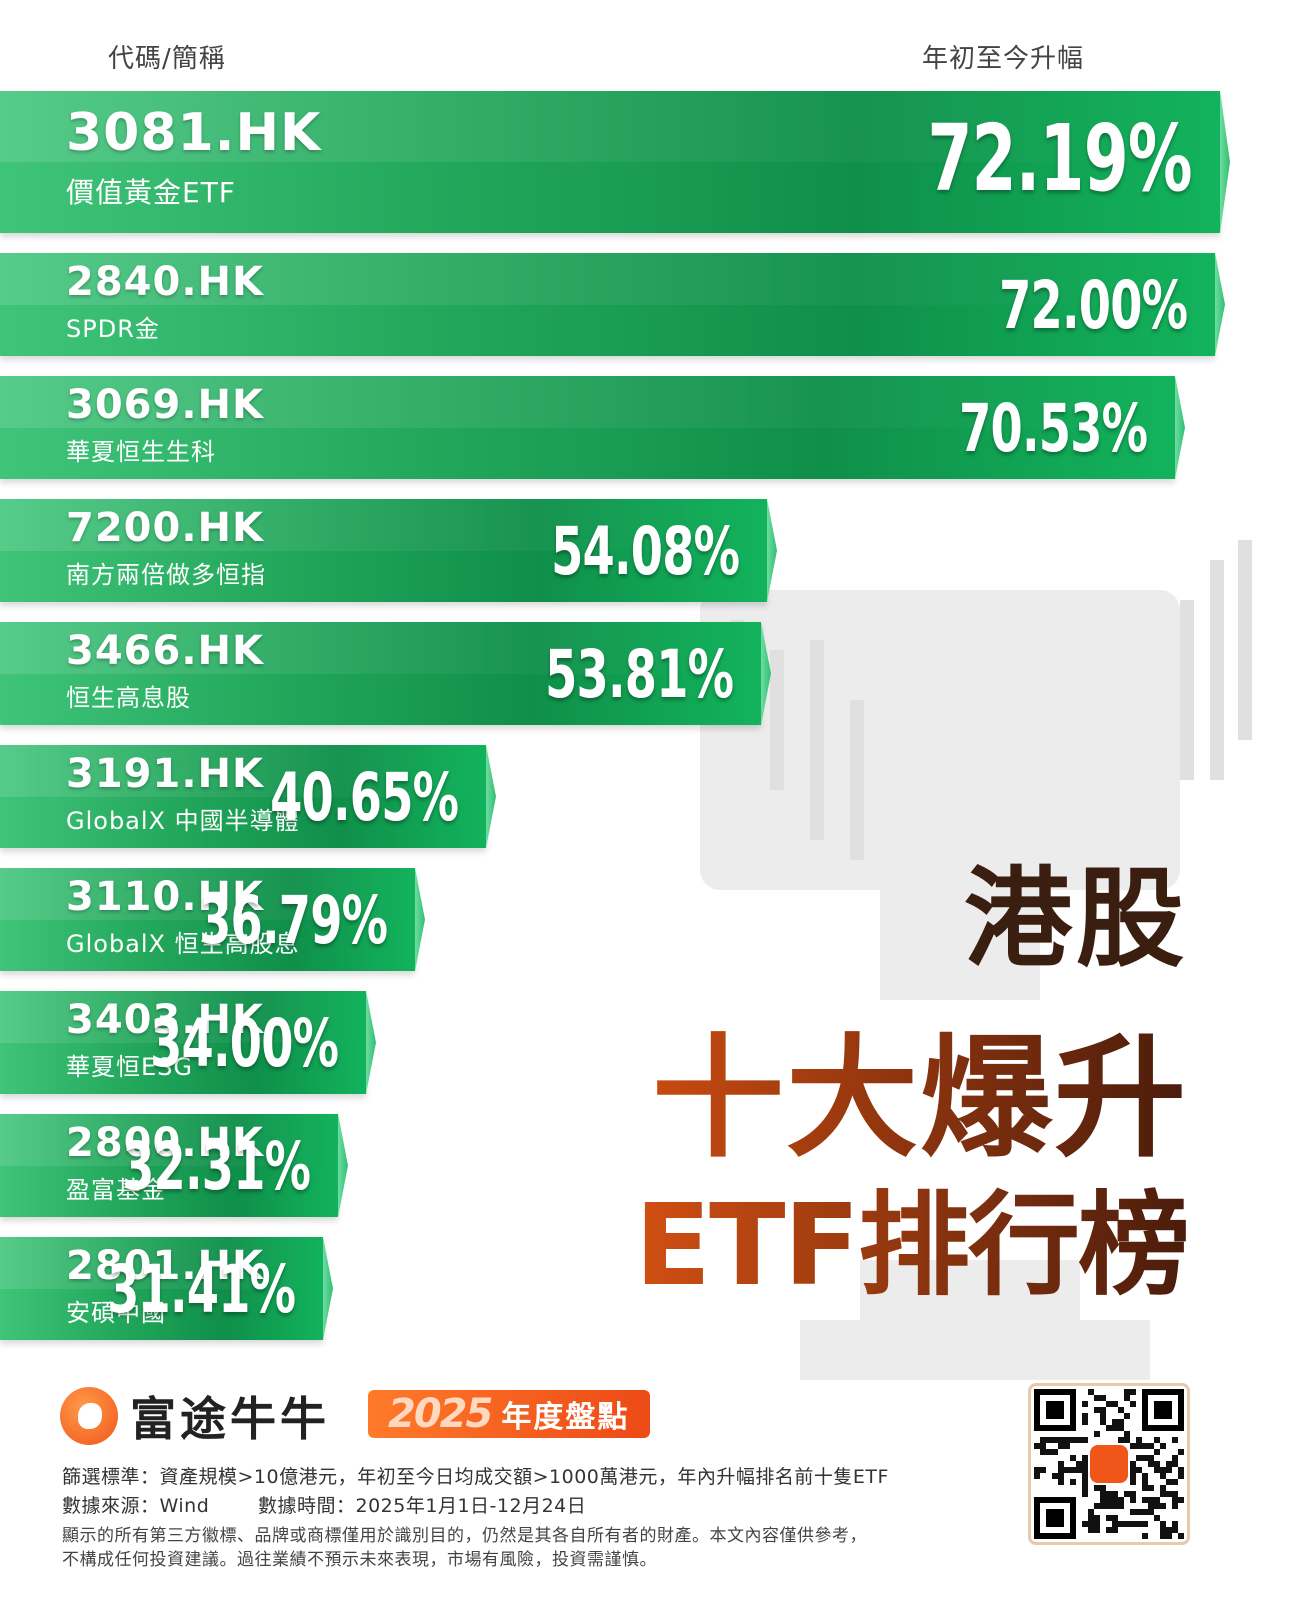 This screenshot has height=1620, width=1296. Describe the element at coordinates (920, 1087) in the screenshot. I see `title-line-2: 十大爆升` at that location.